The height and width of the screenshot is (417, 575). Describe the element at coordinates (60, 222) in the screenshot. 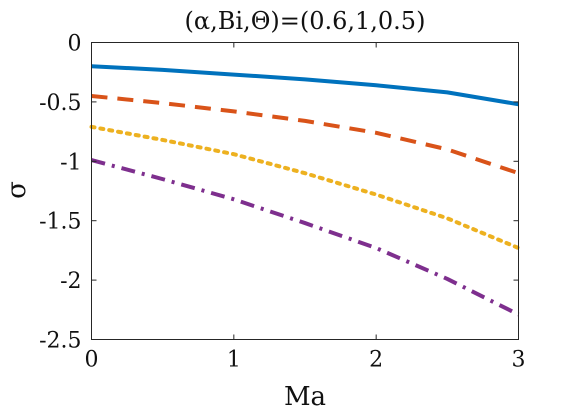

I see `y-tick-label: -1.5` at that location.